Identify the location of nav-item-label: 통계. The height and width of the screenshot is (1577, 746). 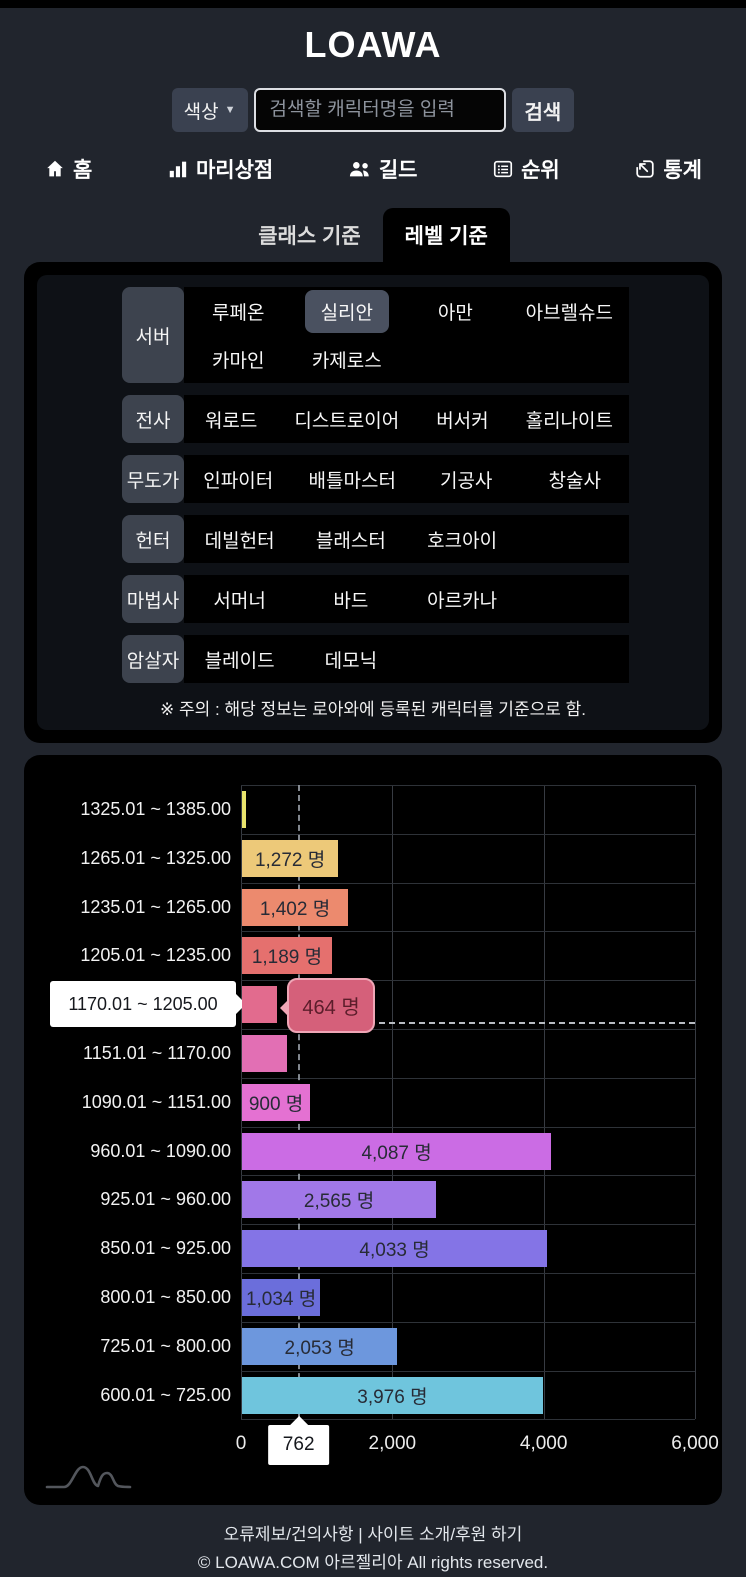
(682, 170).